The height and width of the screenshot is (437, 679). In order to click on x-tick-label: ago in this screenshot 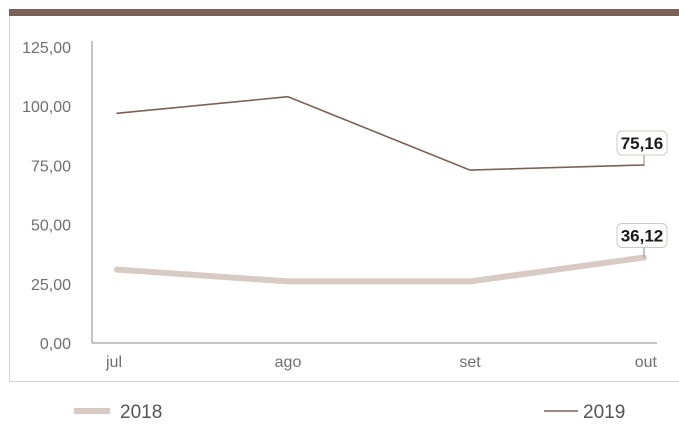, I will do `click(288, 362)`.